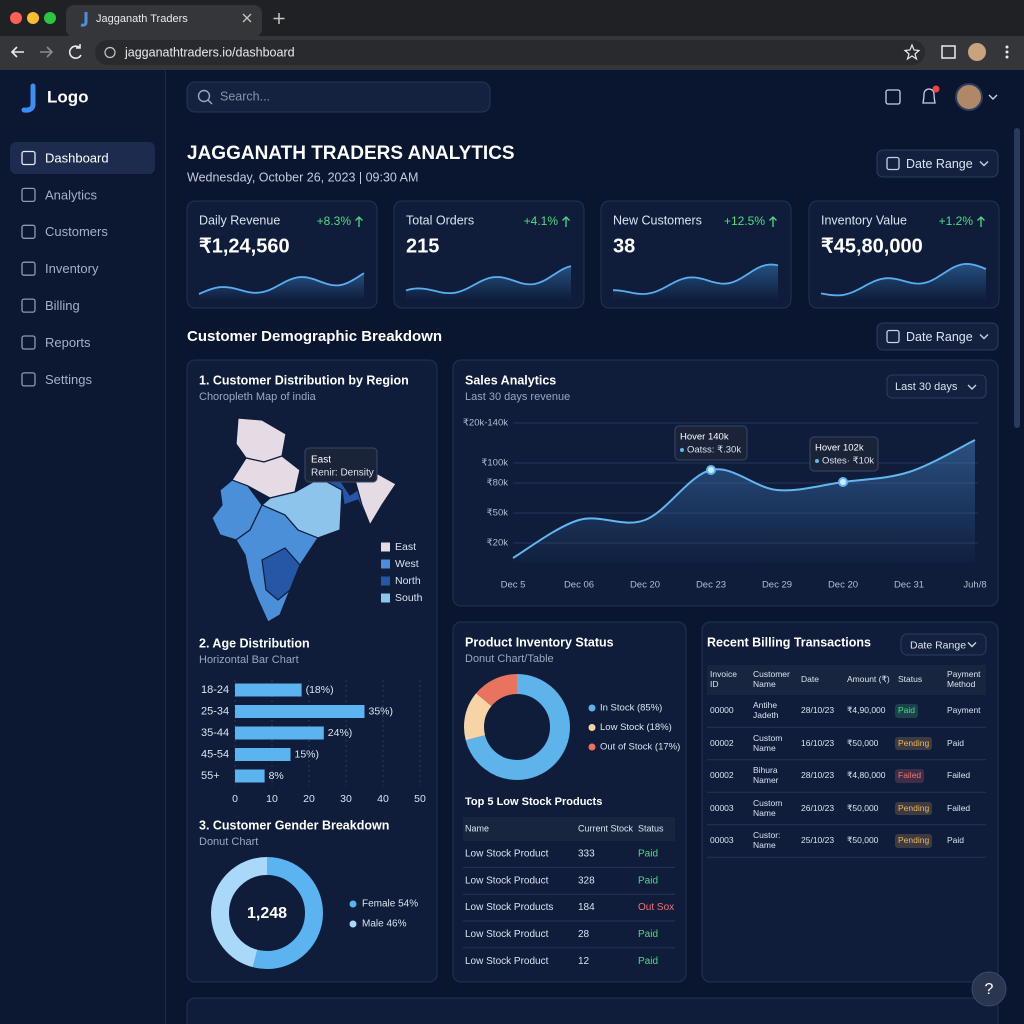  I want to click on nav-label: Inventory, so click(72, 268).